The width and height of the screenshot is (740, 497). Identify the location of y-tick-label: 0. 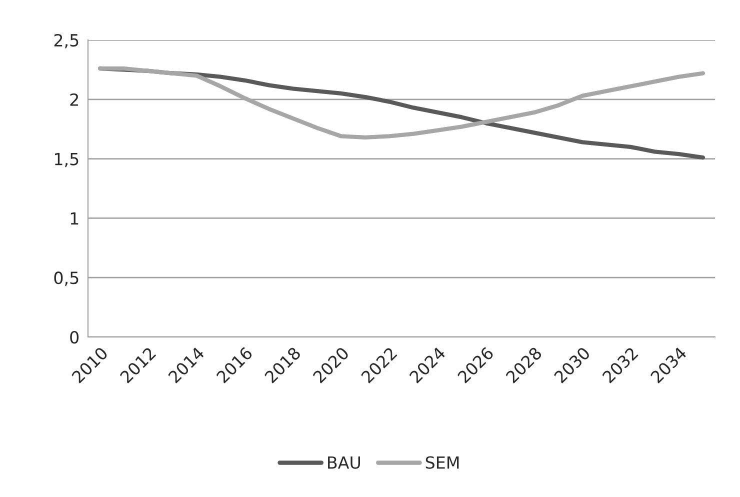
(74, 337).